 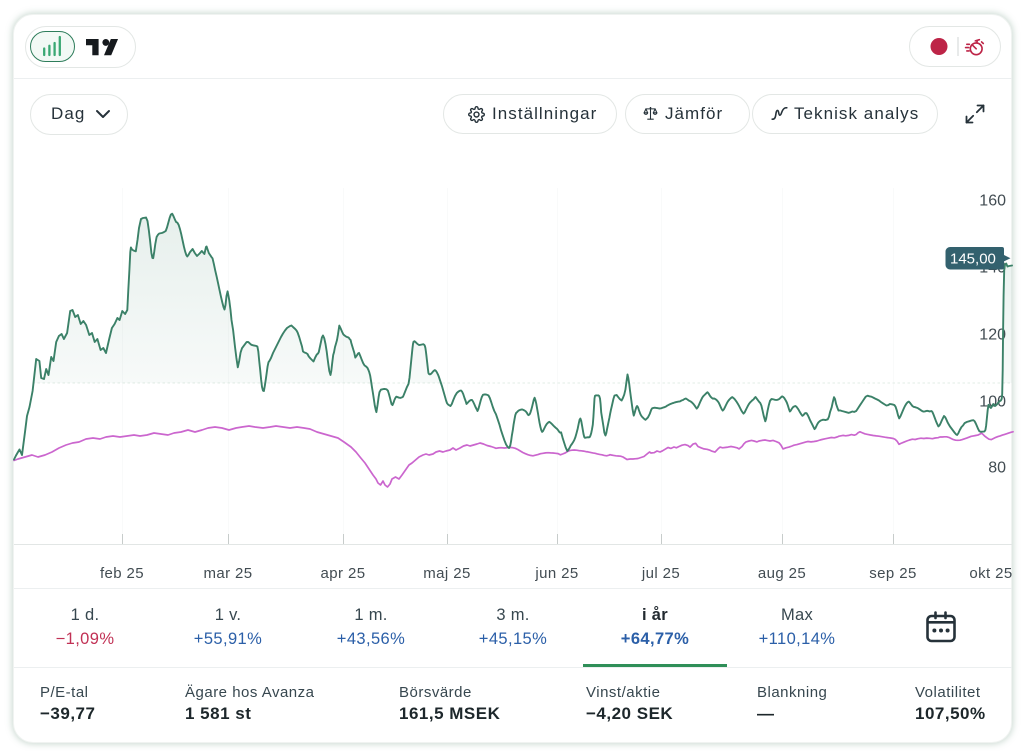 I want to click on svg-text: maj 25, so click(x=446, y=573).